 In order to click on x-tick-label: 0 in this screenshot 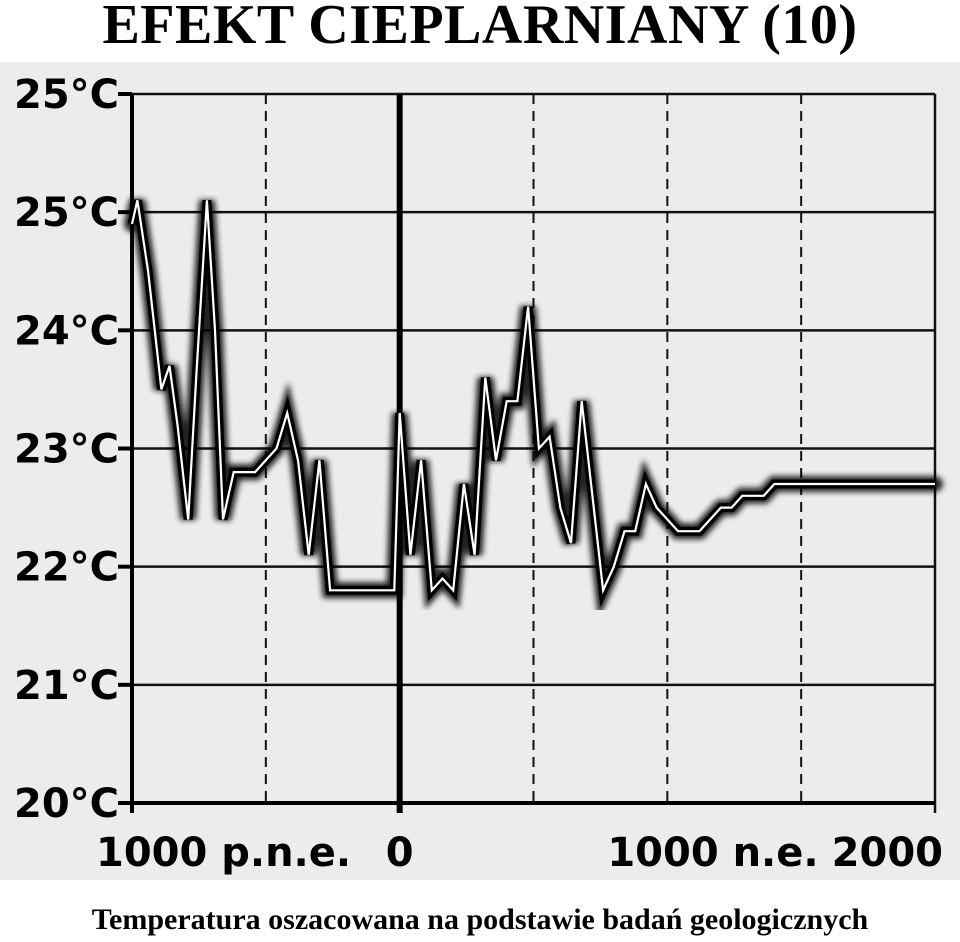, I will do `click(400, 853)`.